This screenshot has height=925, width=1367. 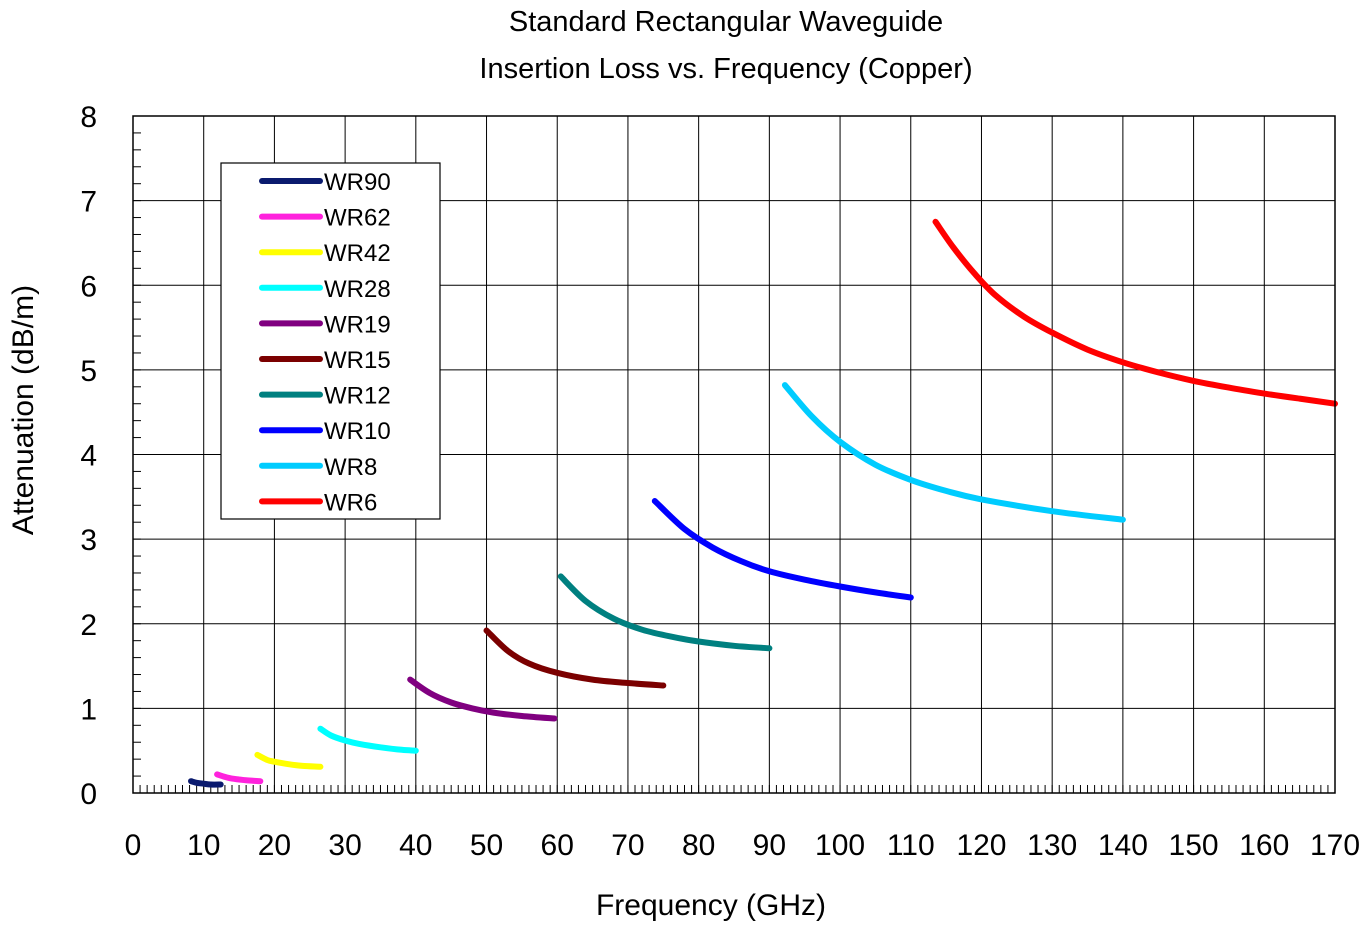 What do you see at coordinates (274, 845) in the screenshot?
I see `x-tick-label: 20` at bounding box center [274, 845].